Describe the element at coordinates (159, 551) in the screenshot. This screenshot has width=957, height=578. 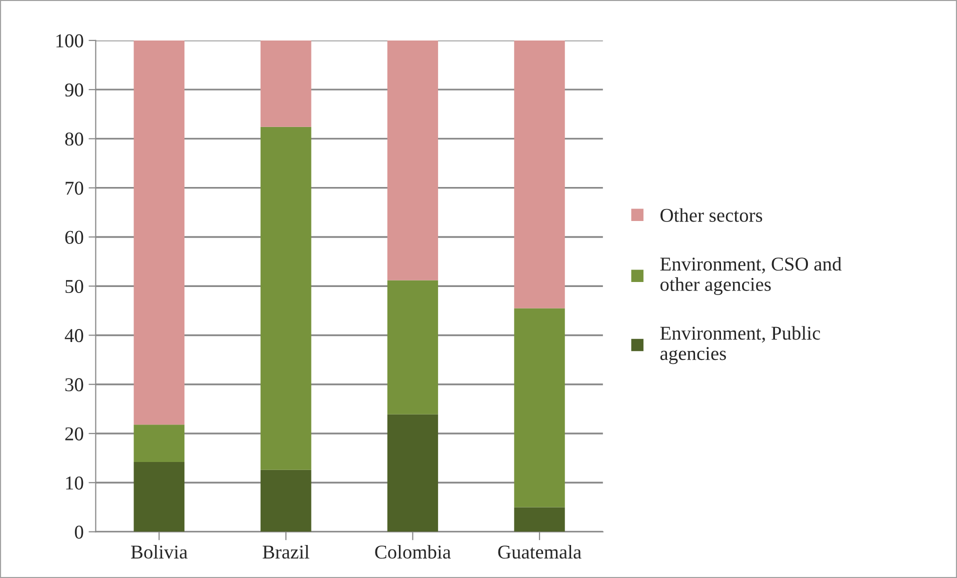
I see `x-tick-label: Bolivia` at that location.